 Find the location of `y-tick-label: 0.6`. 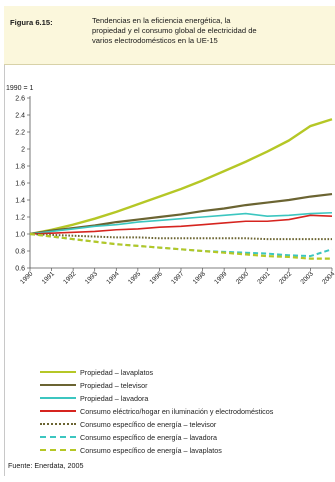

y-tick-label: 0.6 is located at coordinates (20, 268).